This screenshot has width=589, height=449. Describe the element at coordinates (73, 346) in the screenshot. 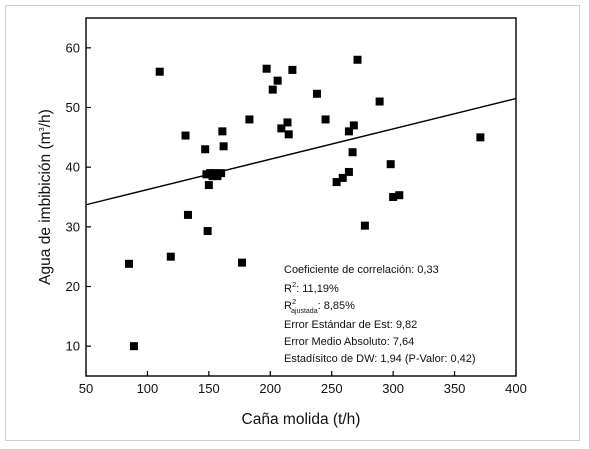

I see `y-tick-label: 10` at that location.